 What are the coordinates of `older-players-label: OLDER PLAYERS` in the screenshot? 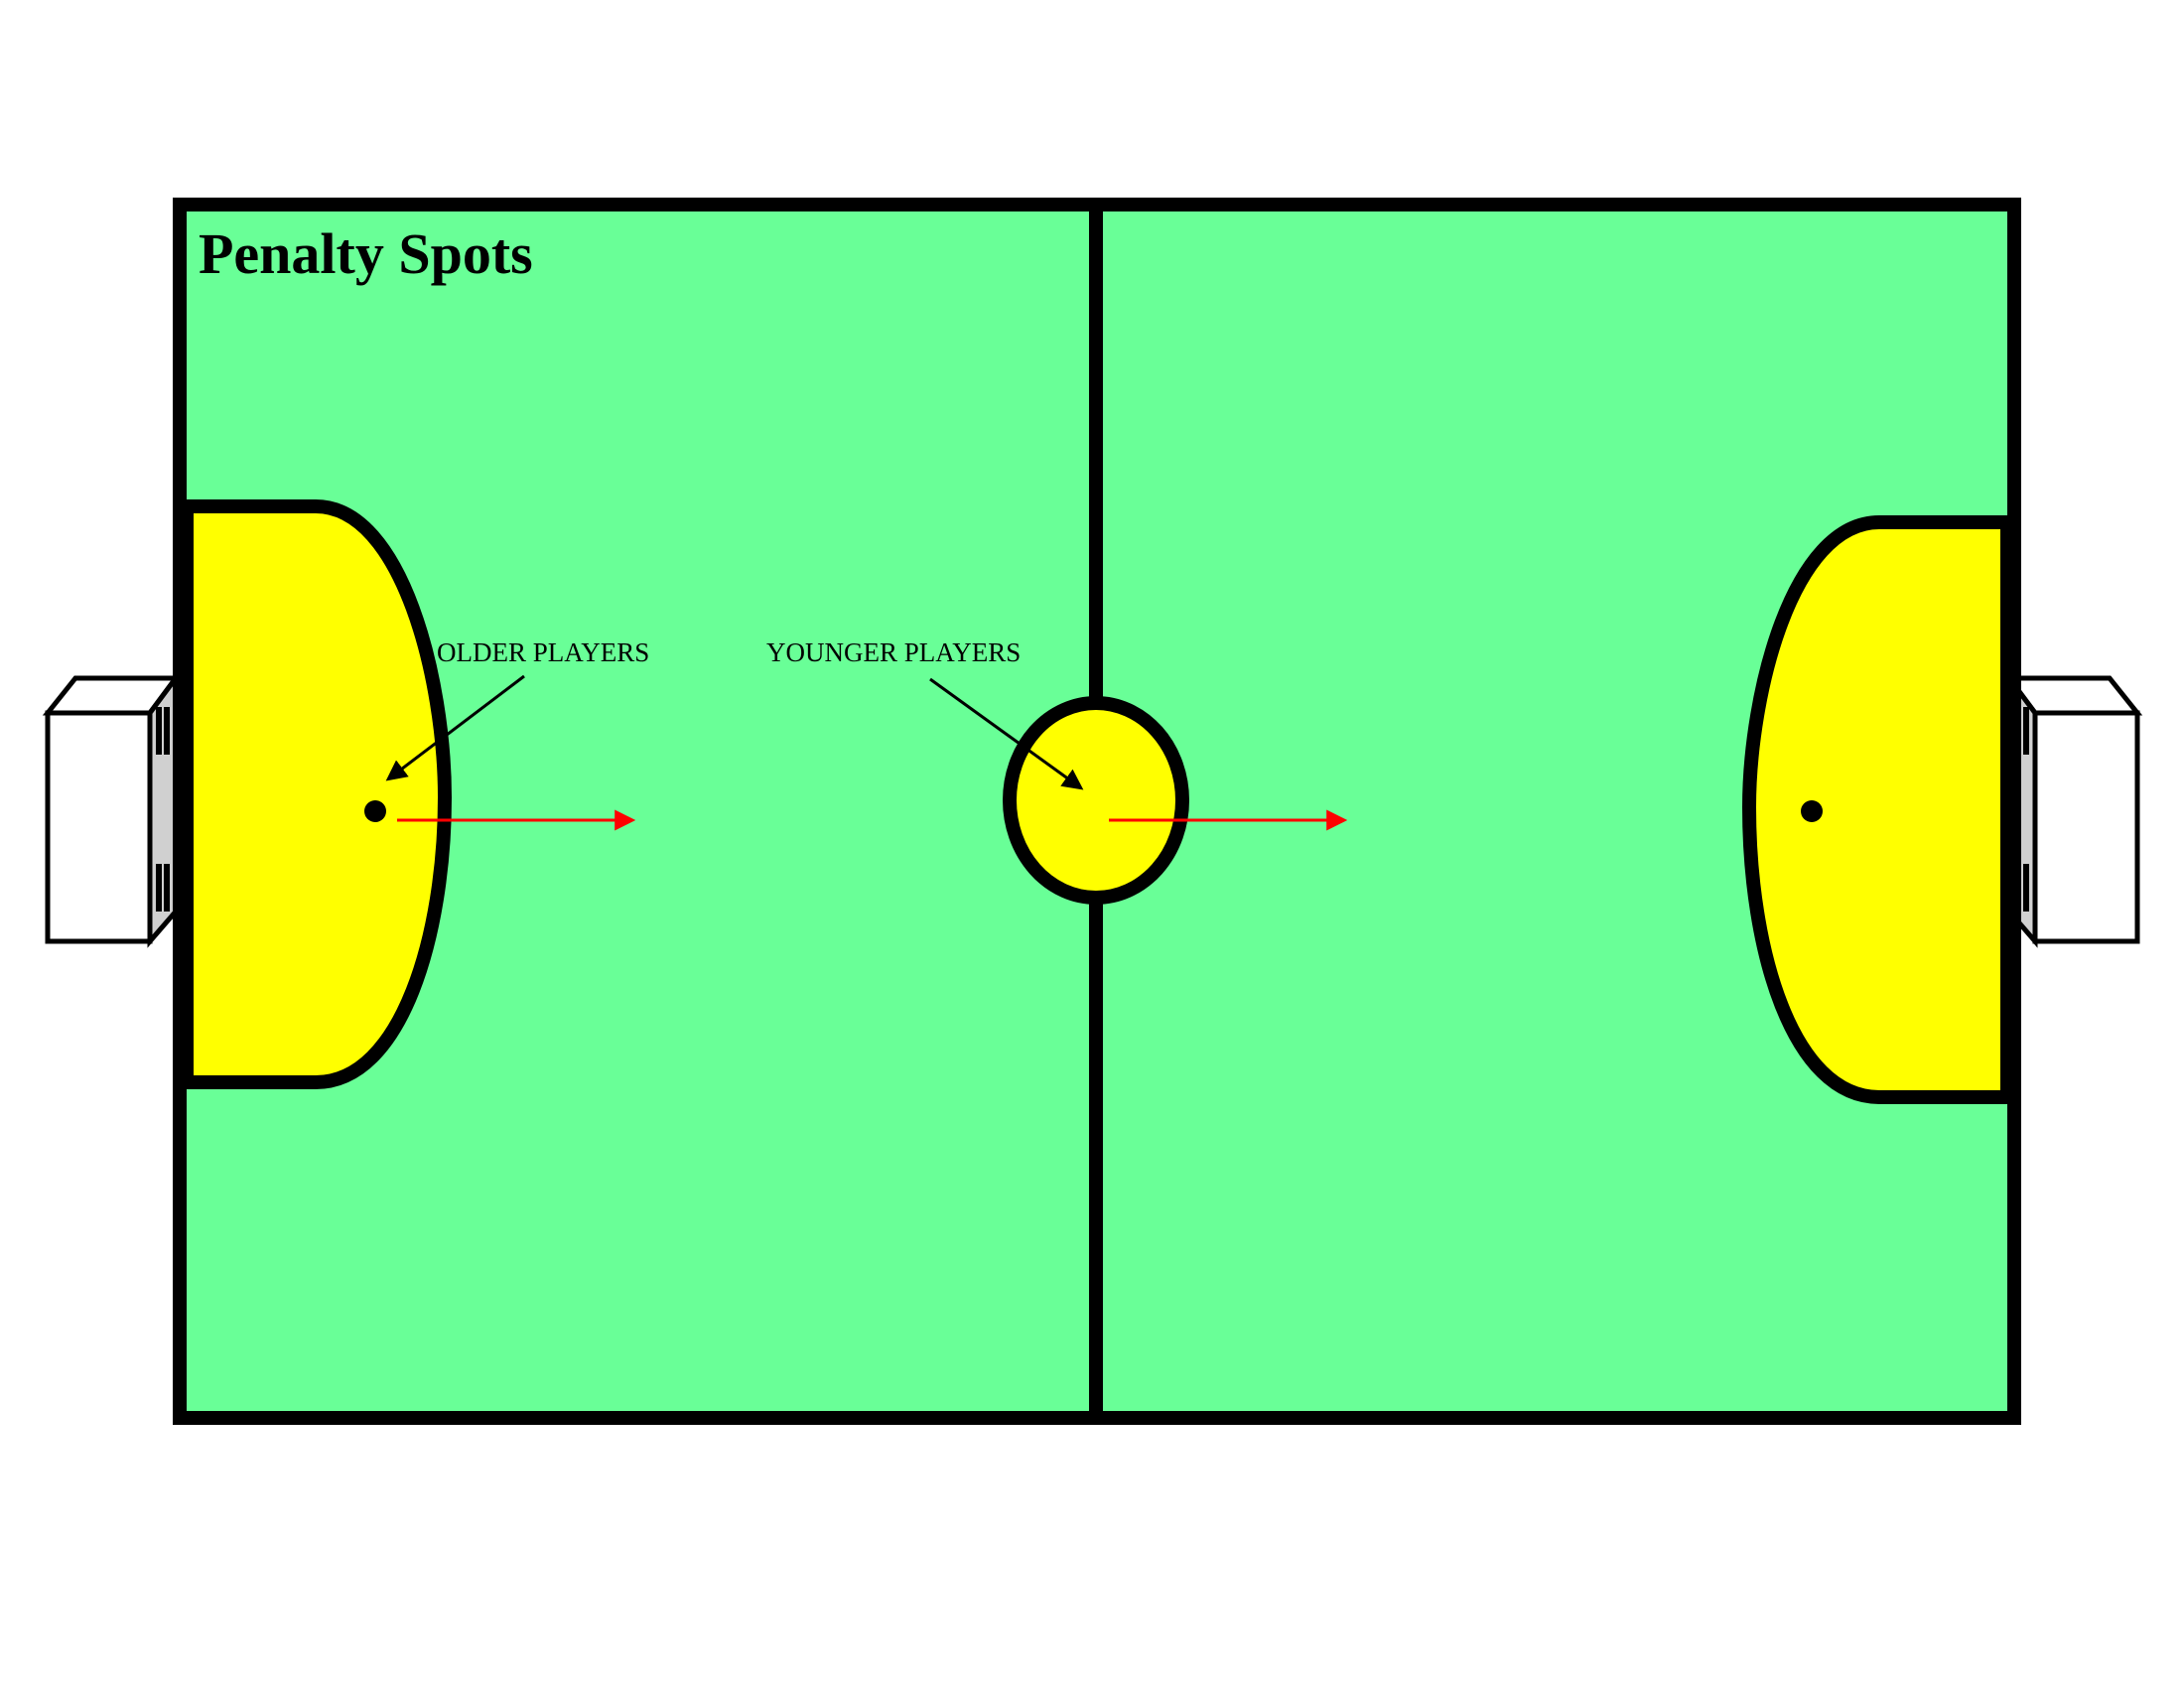 It's located at (543, 652).